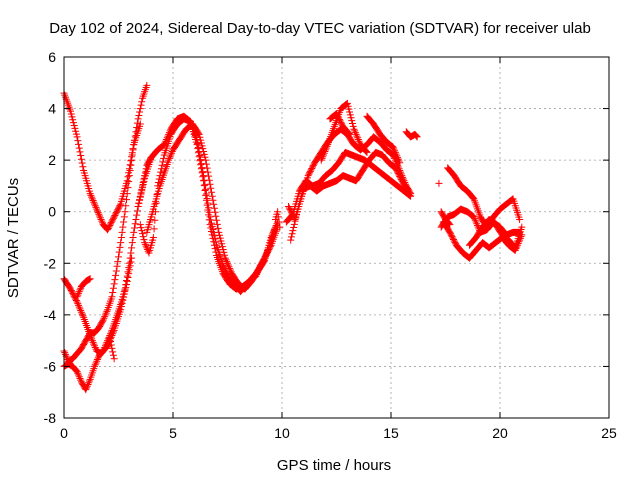  Describe the element at coordinates (391, 433) in the screenshot. I see `x-tick-label: 15` at that location.